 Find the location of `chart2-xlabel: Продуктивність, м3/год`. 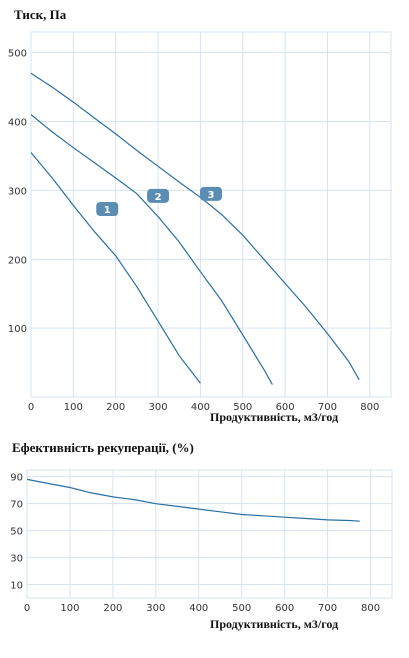

chart2-xlabel: Продуктивність, м3/год is located at coordinates (274, 624).